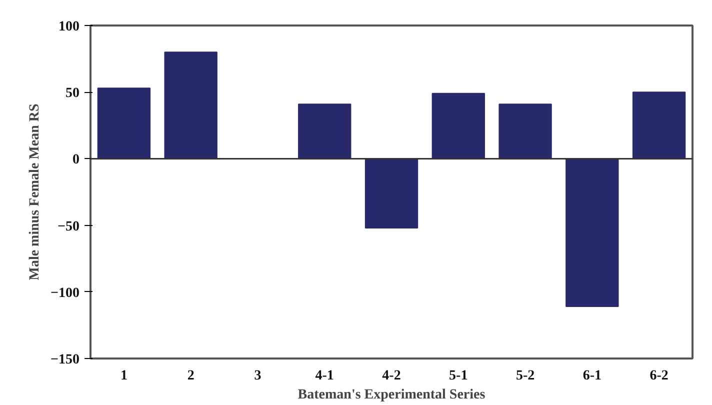  I want to click on y-axis-title: Male minus Female Mean RS, so click(35, 192).